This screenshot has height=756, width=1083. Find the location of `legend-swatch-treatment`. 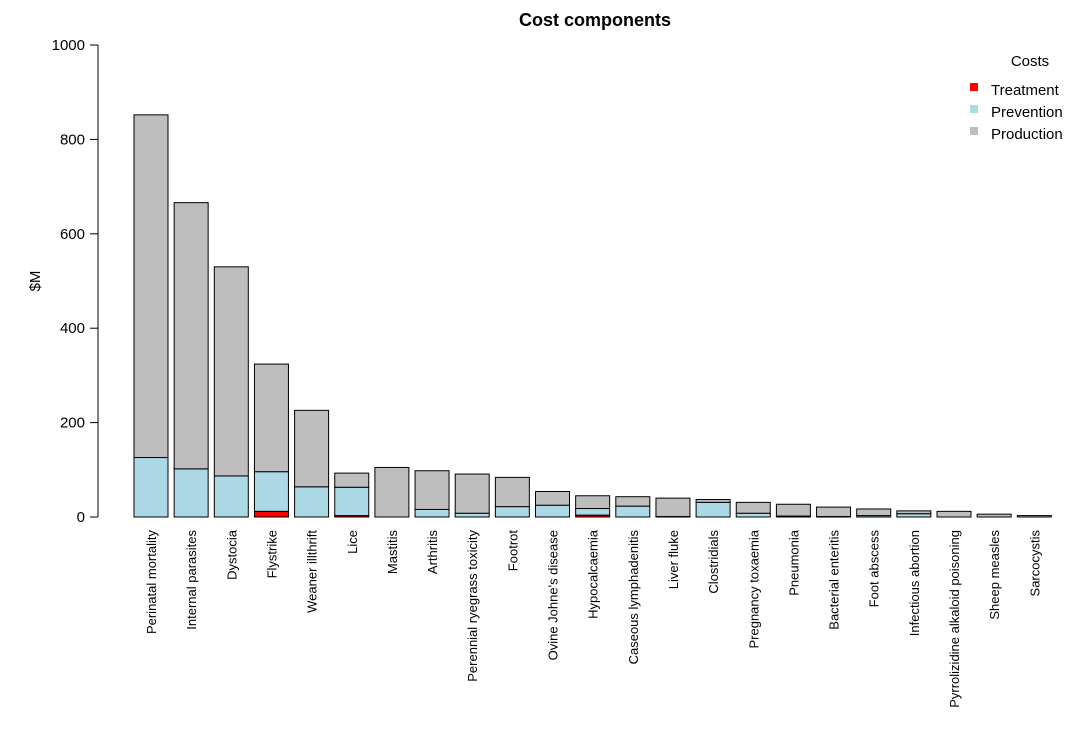

legend-swatch-treatment is located at coordinates (974, 87).